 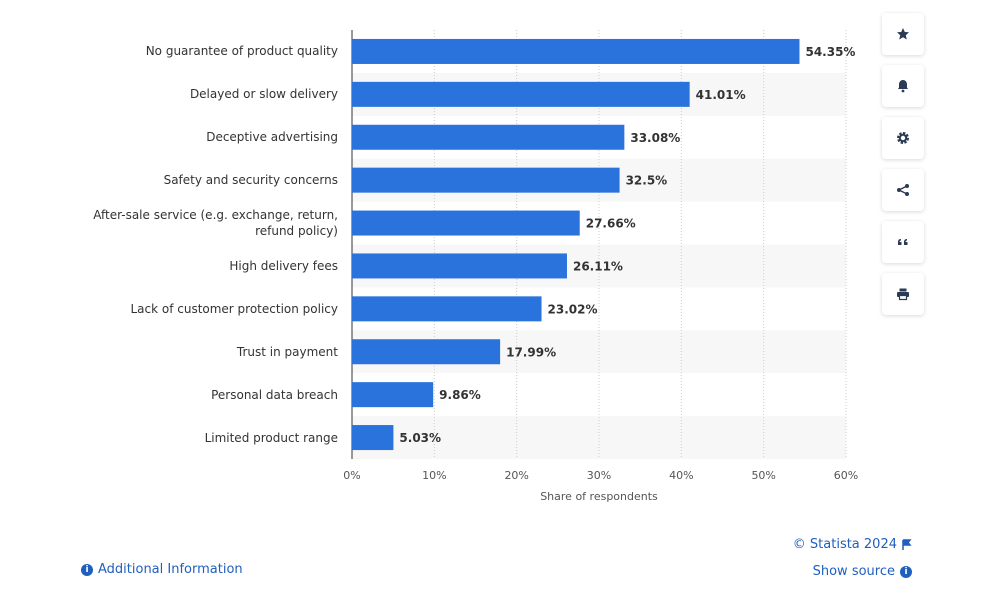 I want to click on value-label: 9.86%, so click(x=460, y=395).